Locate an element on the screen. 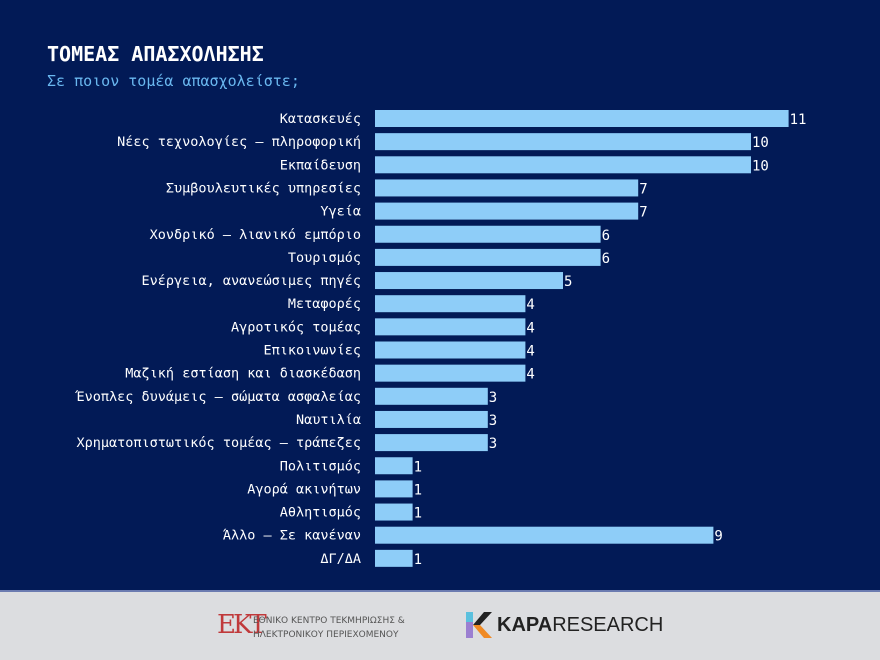 The width and height of the screenshot is (880, 660). ekt-logo: ΕΚΤ is located at coordinates (242, 625).